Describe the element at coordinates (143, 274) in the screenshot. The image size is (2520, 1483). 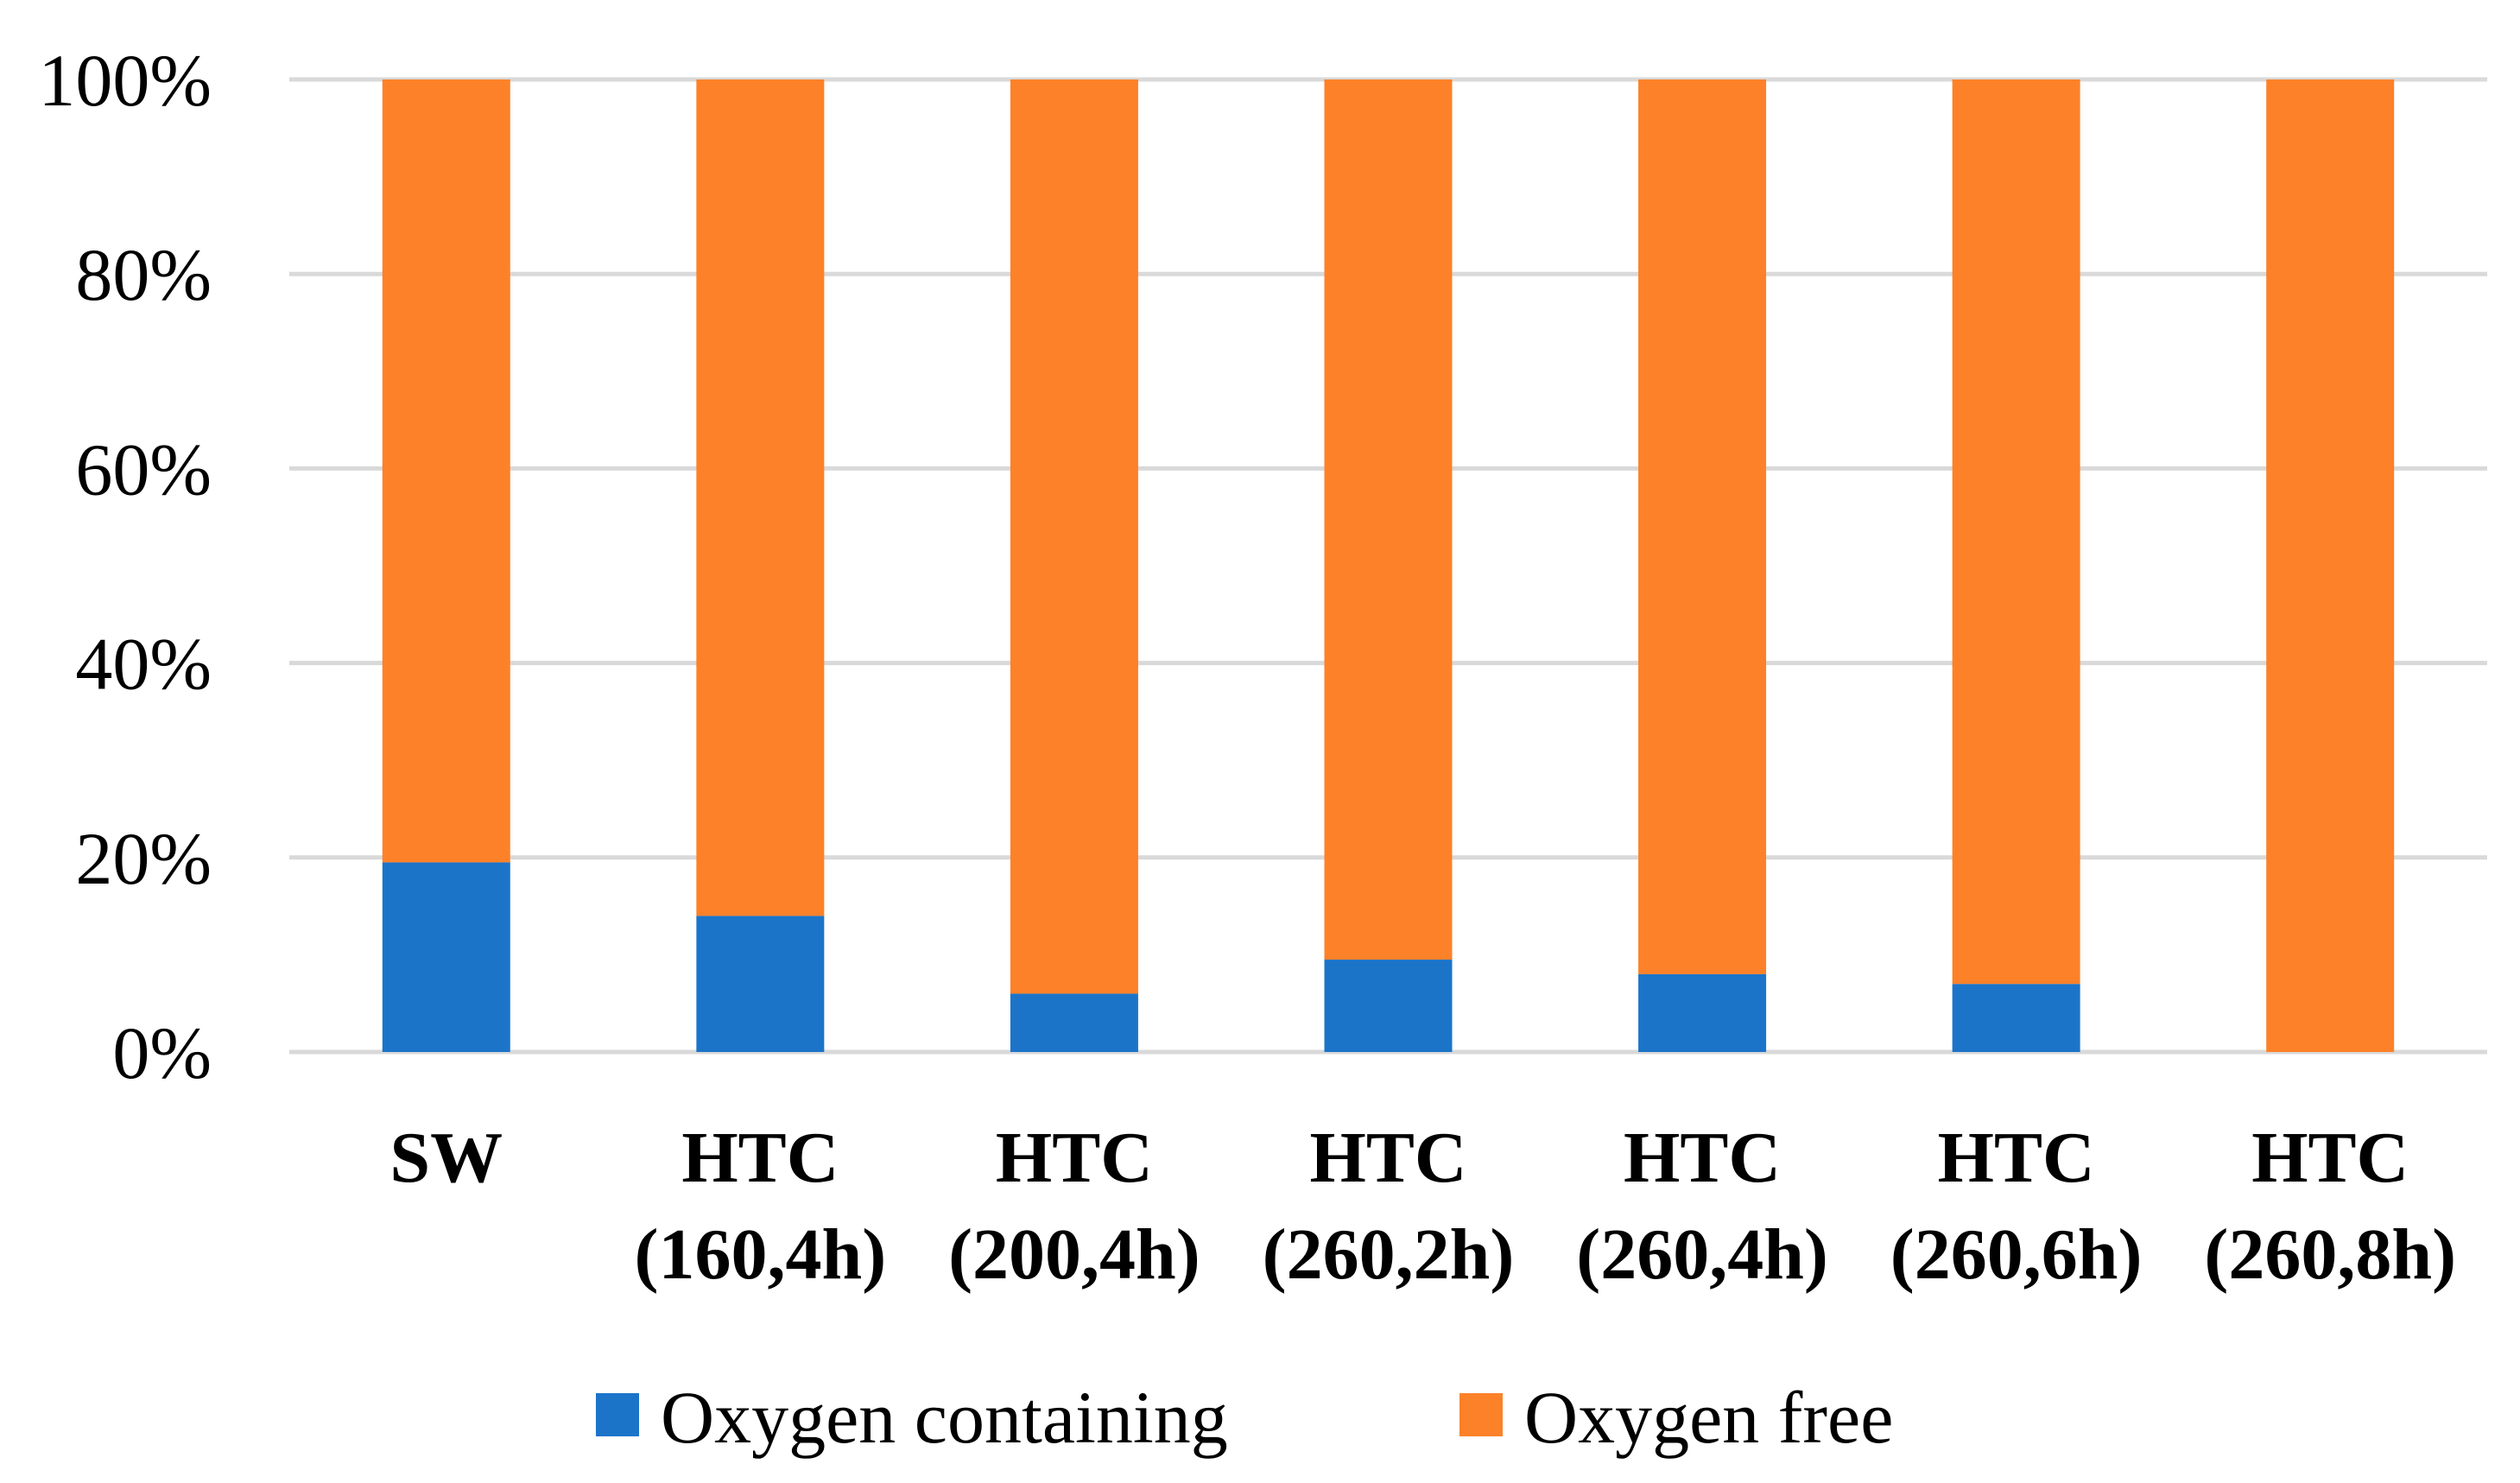
I see `y-tick-label: 80%` at that location.